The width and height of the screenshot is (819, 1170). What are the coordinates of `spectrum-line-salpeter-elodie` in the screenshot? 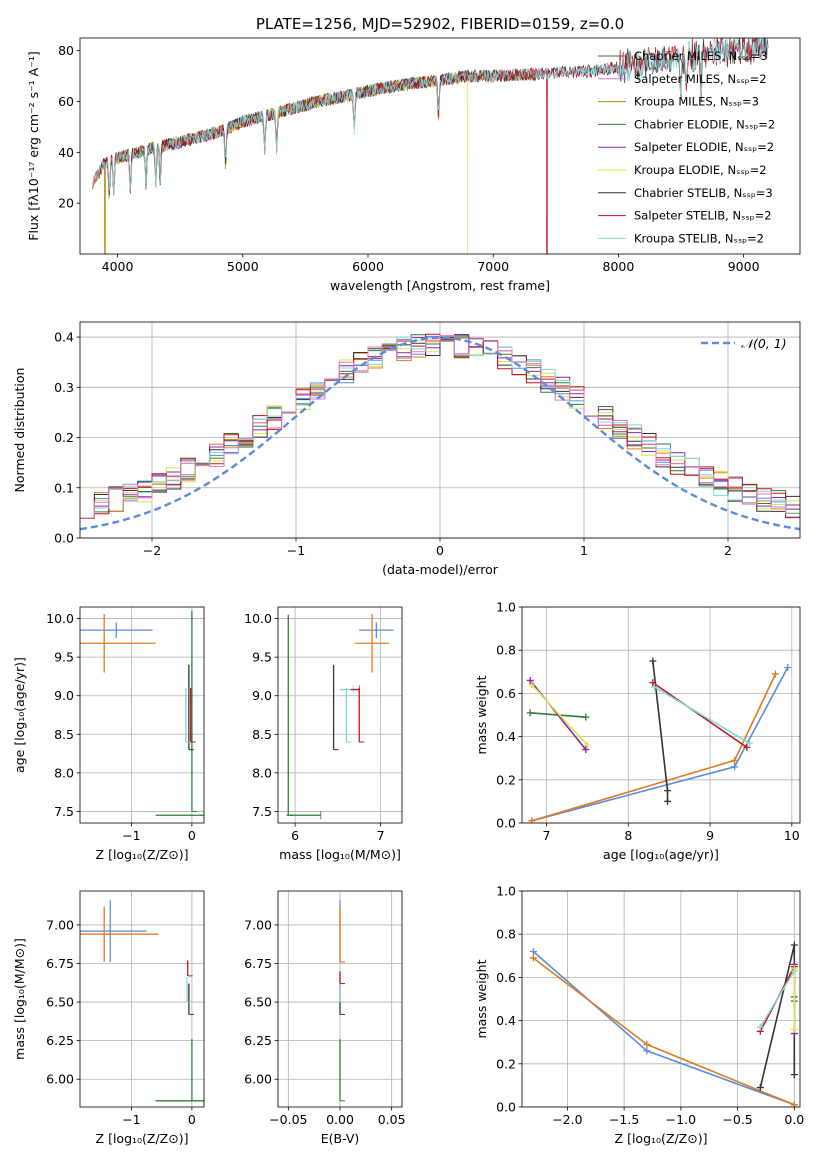 It's located at (293, 129).